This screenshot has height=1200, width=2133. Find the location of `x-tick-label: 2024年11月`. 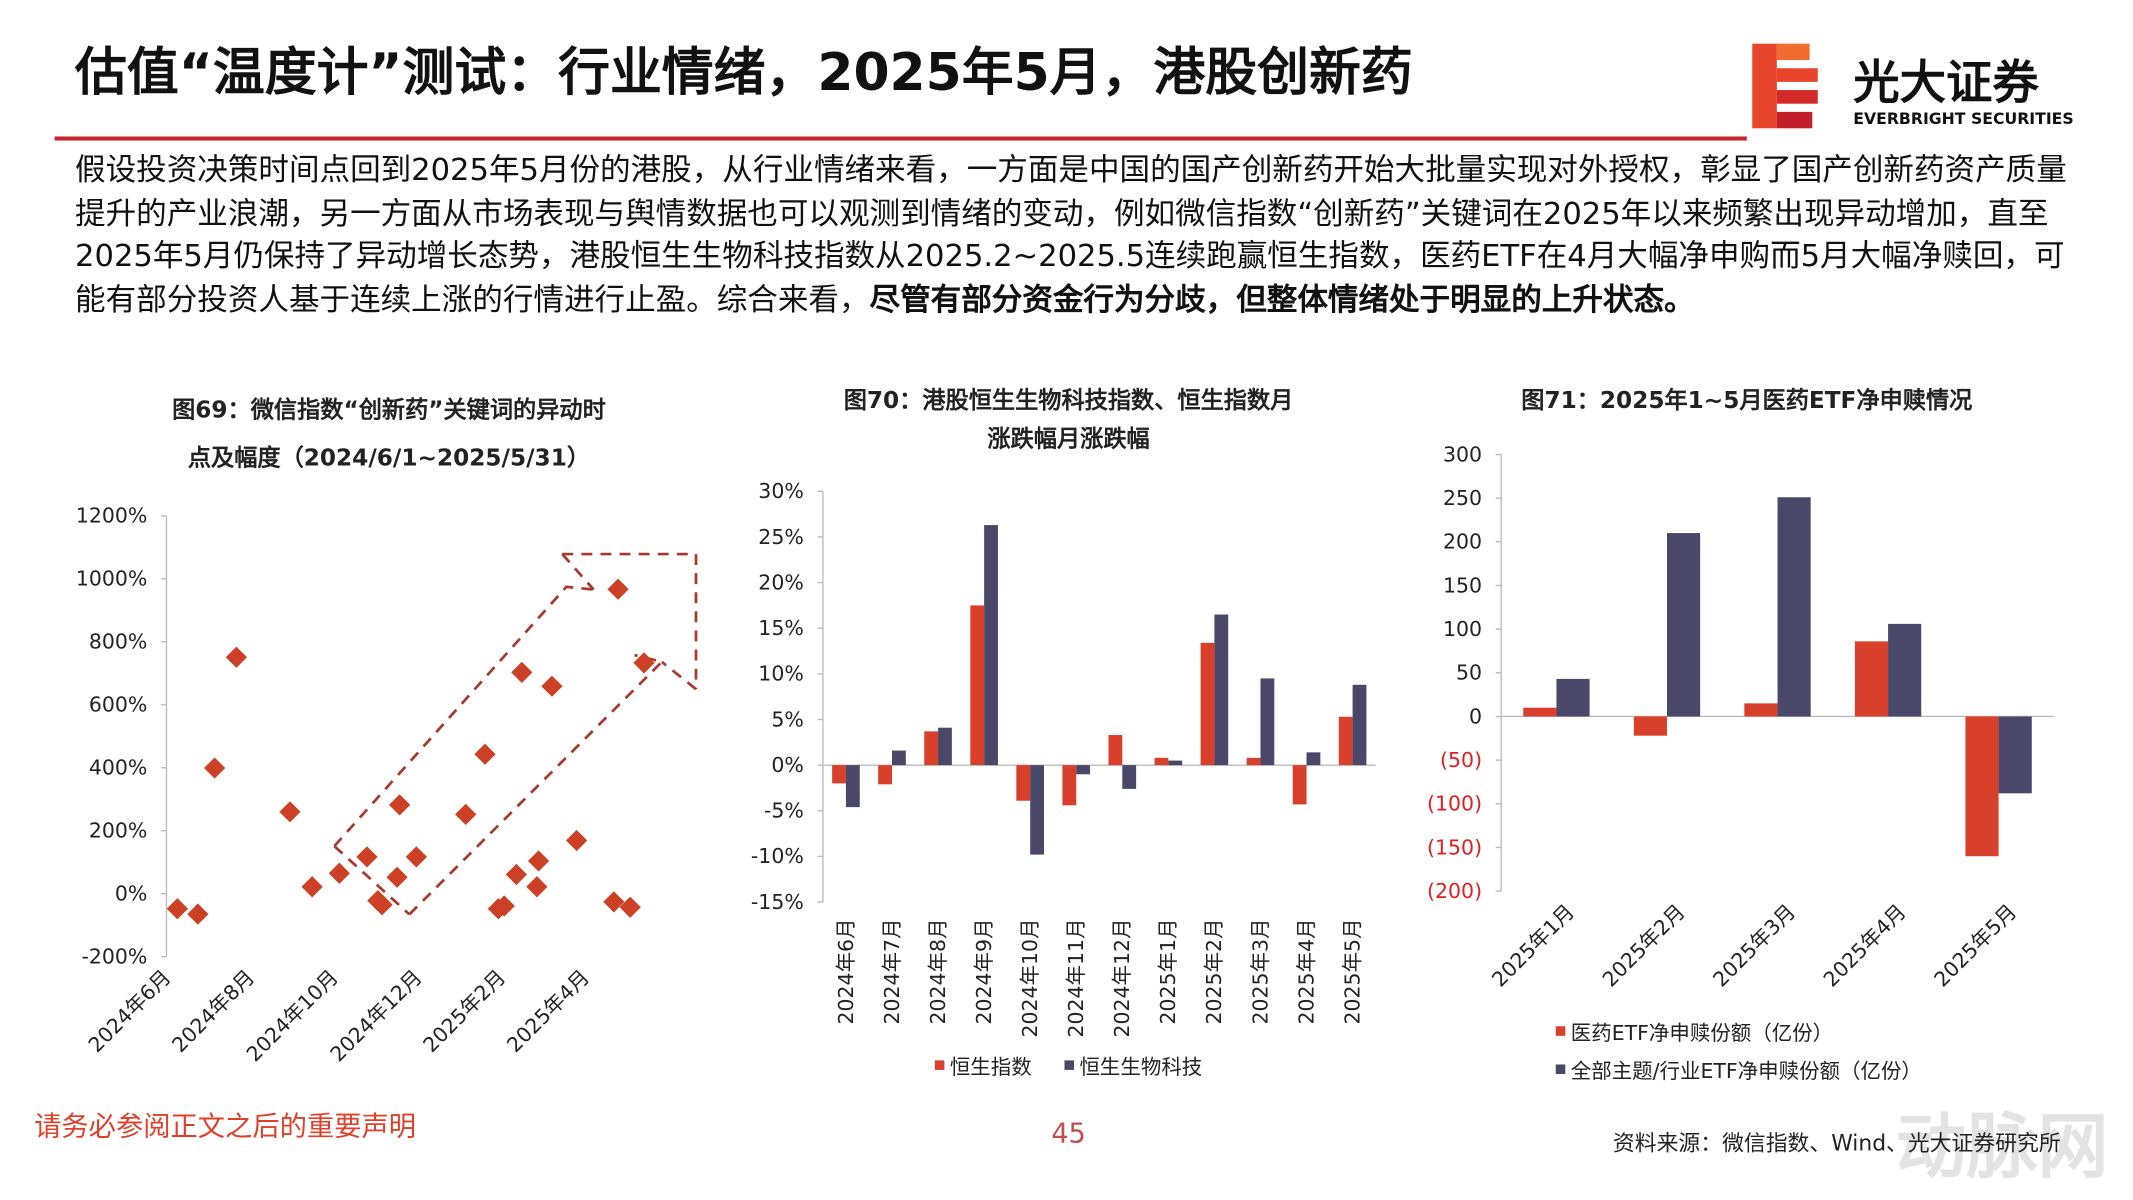

x-tick-label: 2024年11月 is located at coordinates (1076, 977).